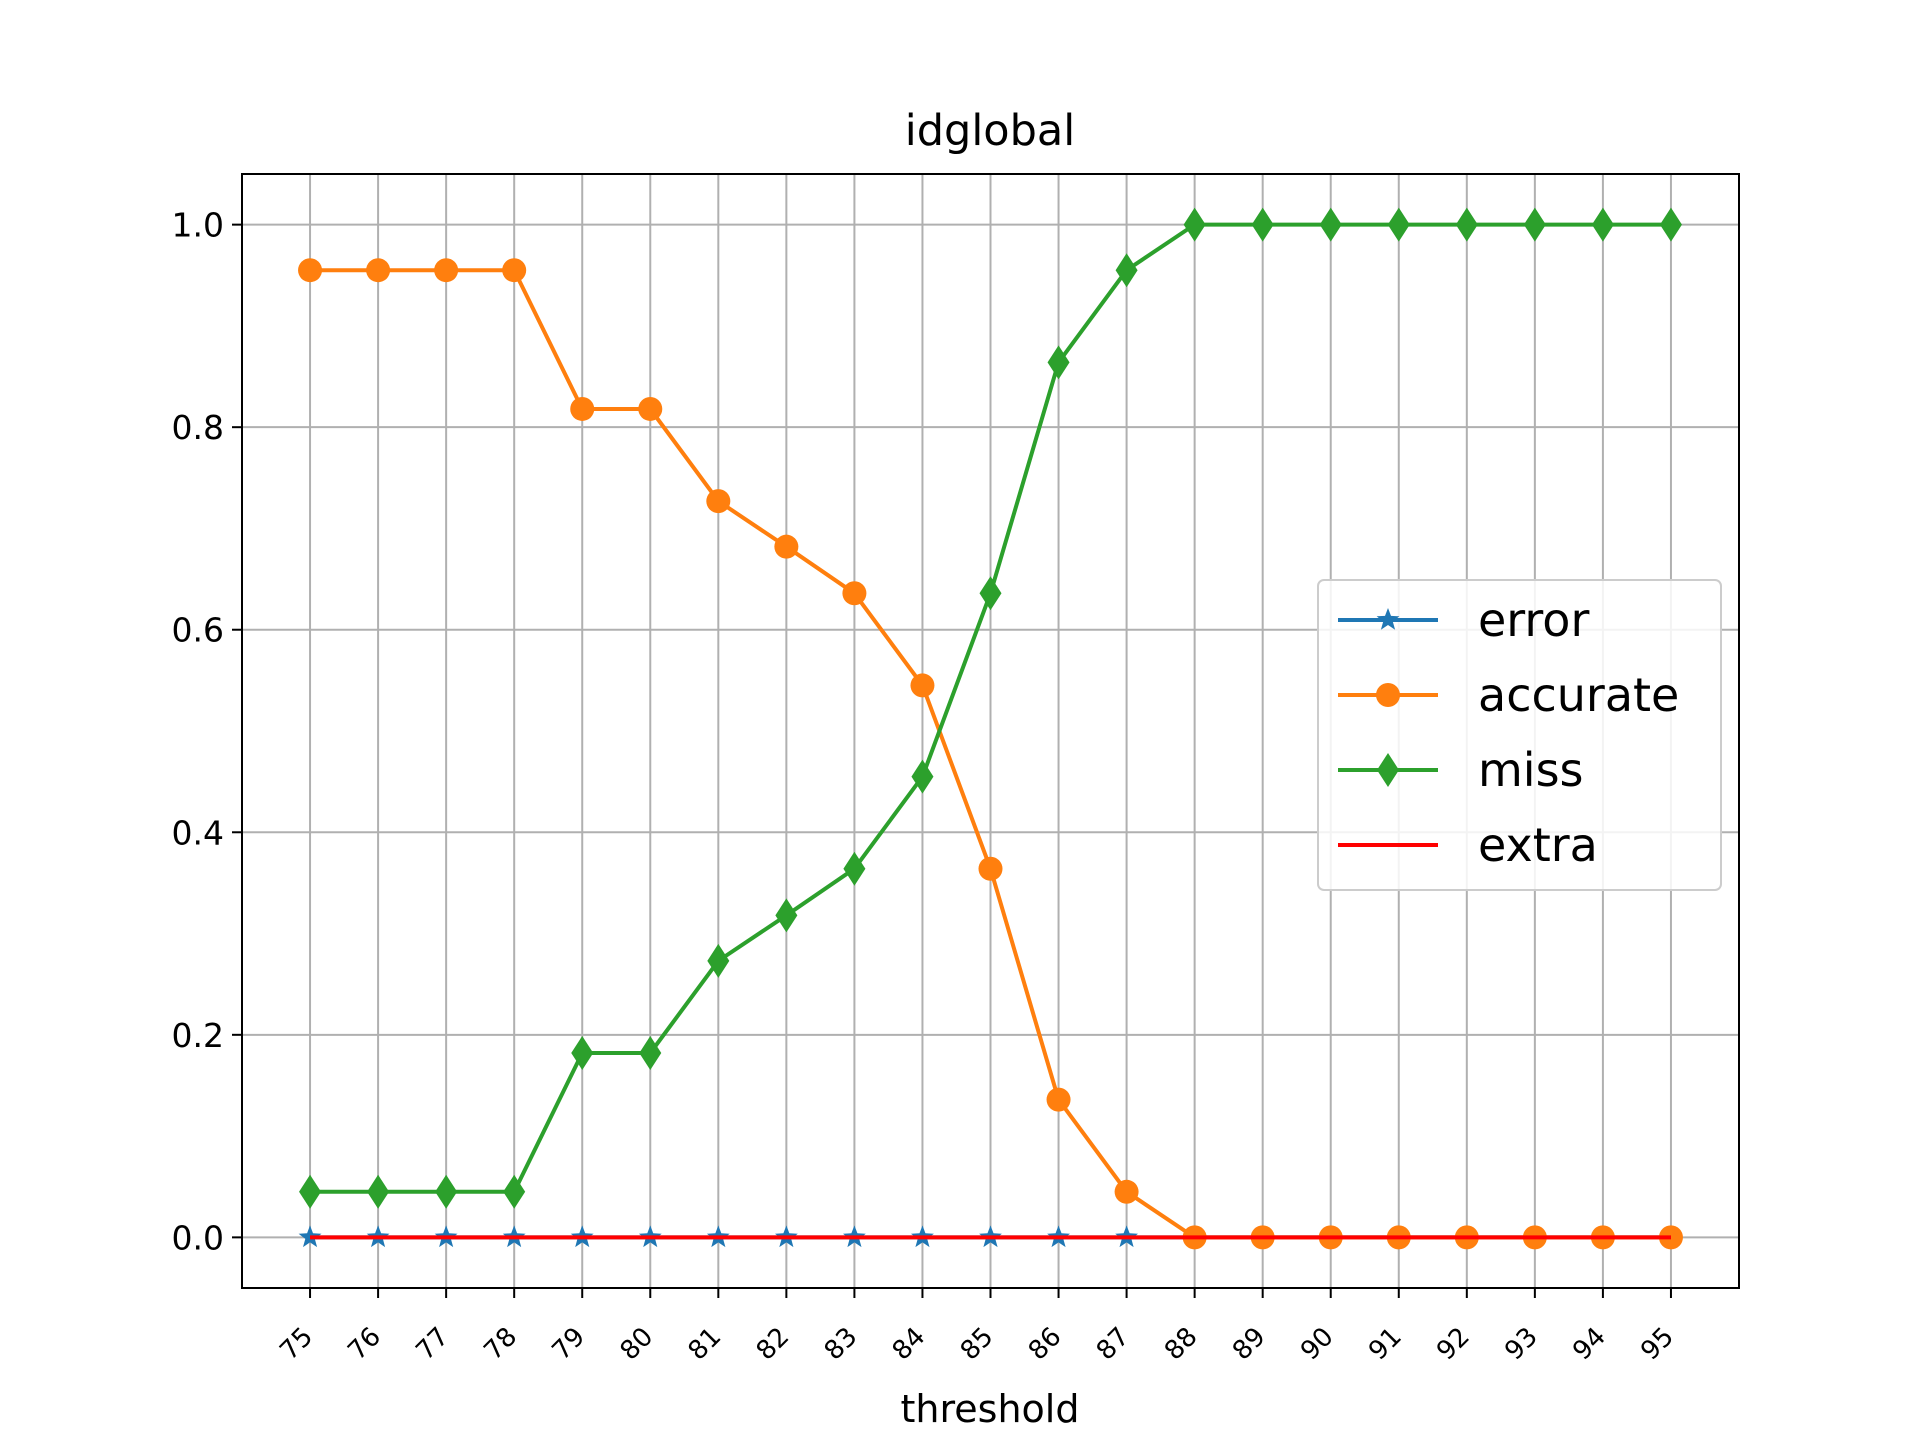 The image size is (1920, 1440). What do you see at coordinates (198, 1237) in the screenshot?
I see `y-tick-label: 0.0` at bounding box center [198, 1237].